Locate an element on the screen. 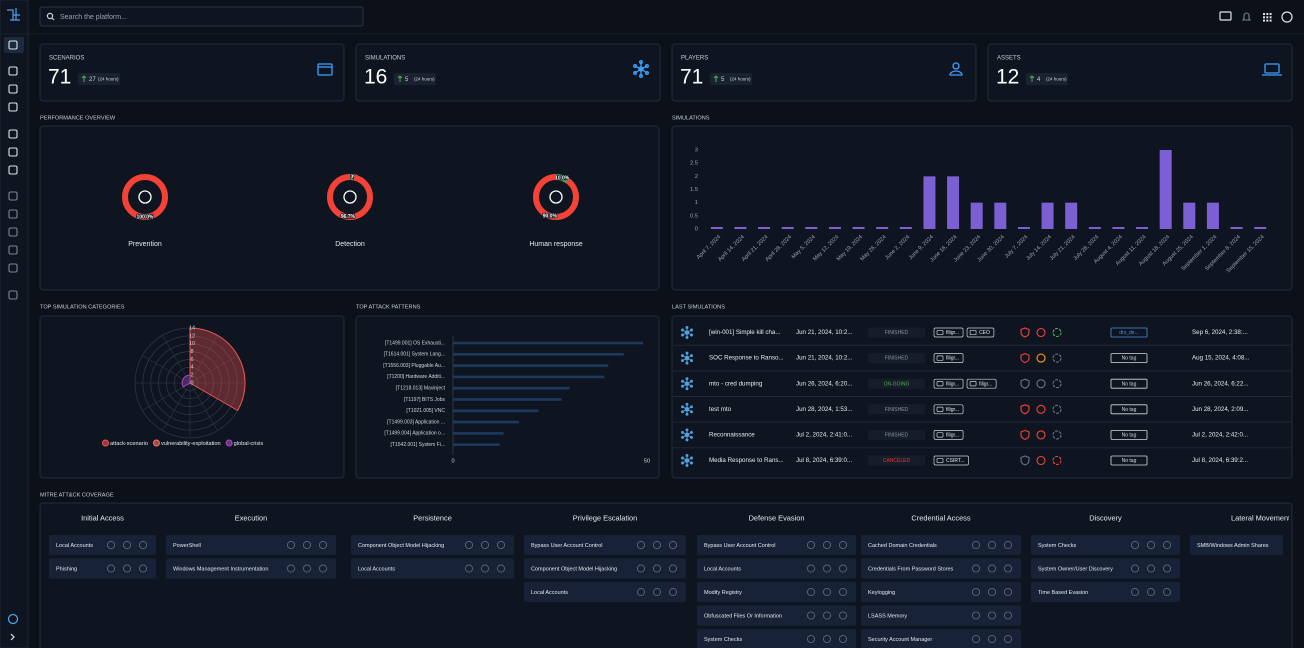 The width and height of the screenshot is (1304, 648). target-chip is located at coordinates (948, 409).